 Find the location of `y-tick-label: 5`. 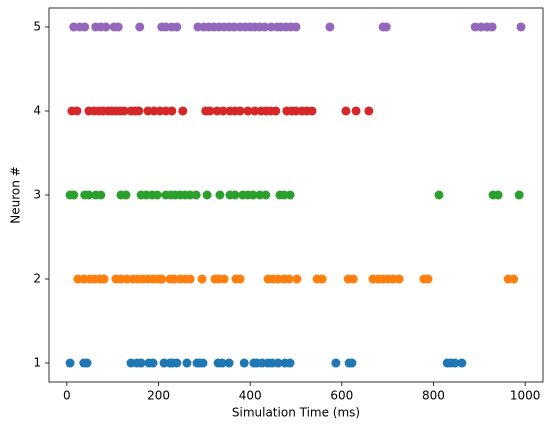

y-tick-label: 5 is located at coordinates (37, 26).